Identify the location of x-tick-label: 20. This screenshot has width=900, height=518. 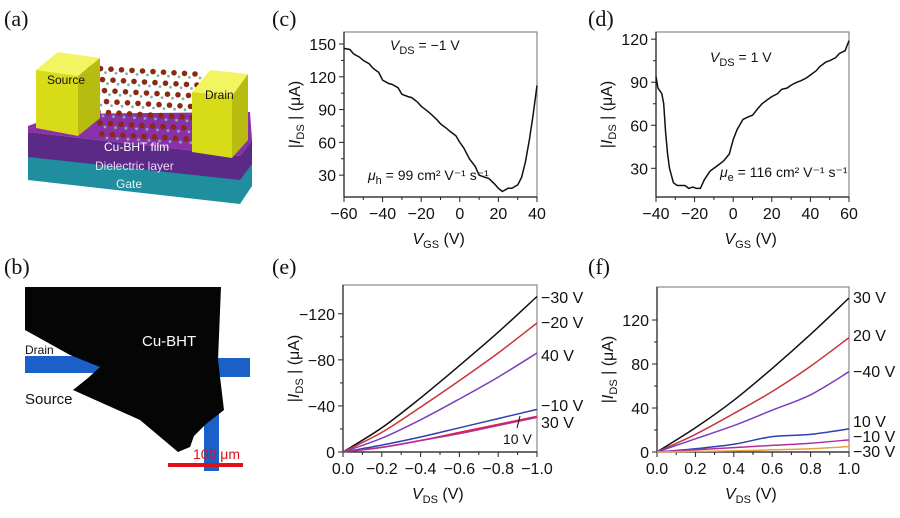
(772, 214).